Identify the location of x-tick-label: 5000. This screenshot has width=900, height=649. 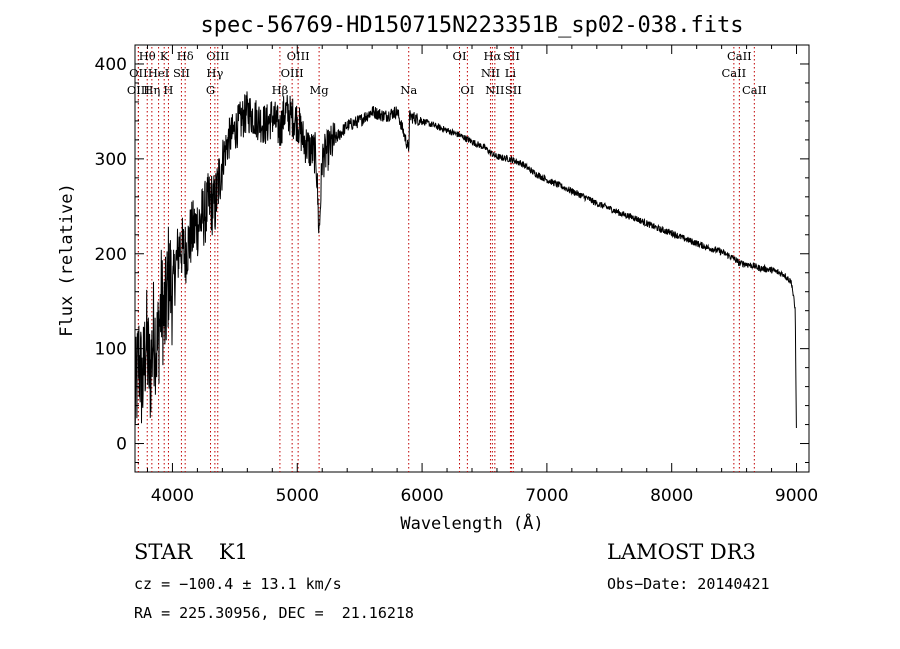
(297, 496).